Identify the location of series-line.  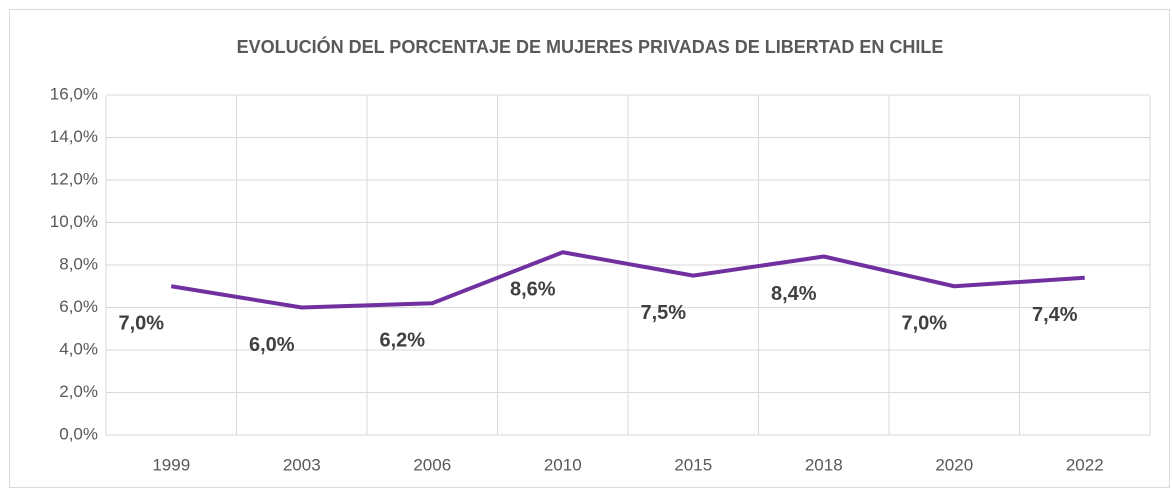
(627, 280).